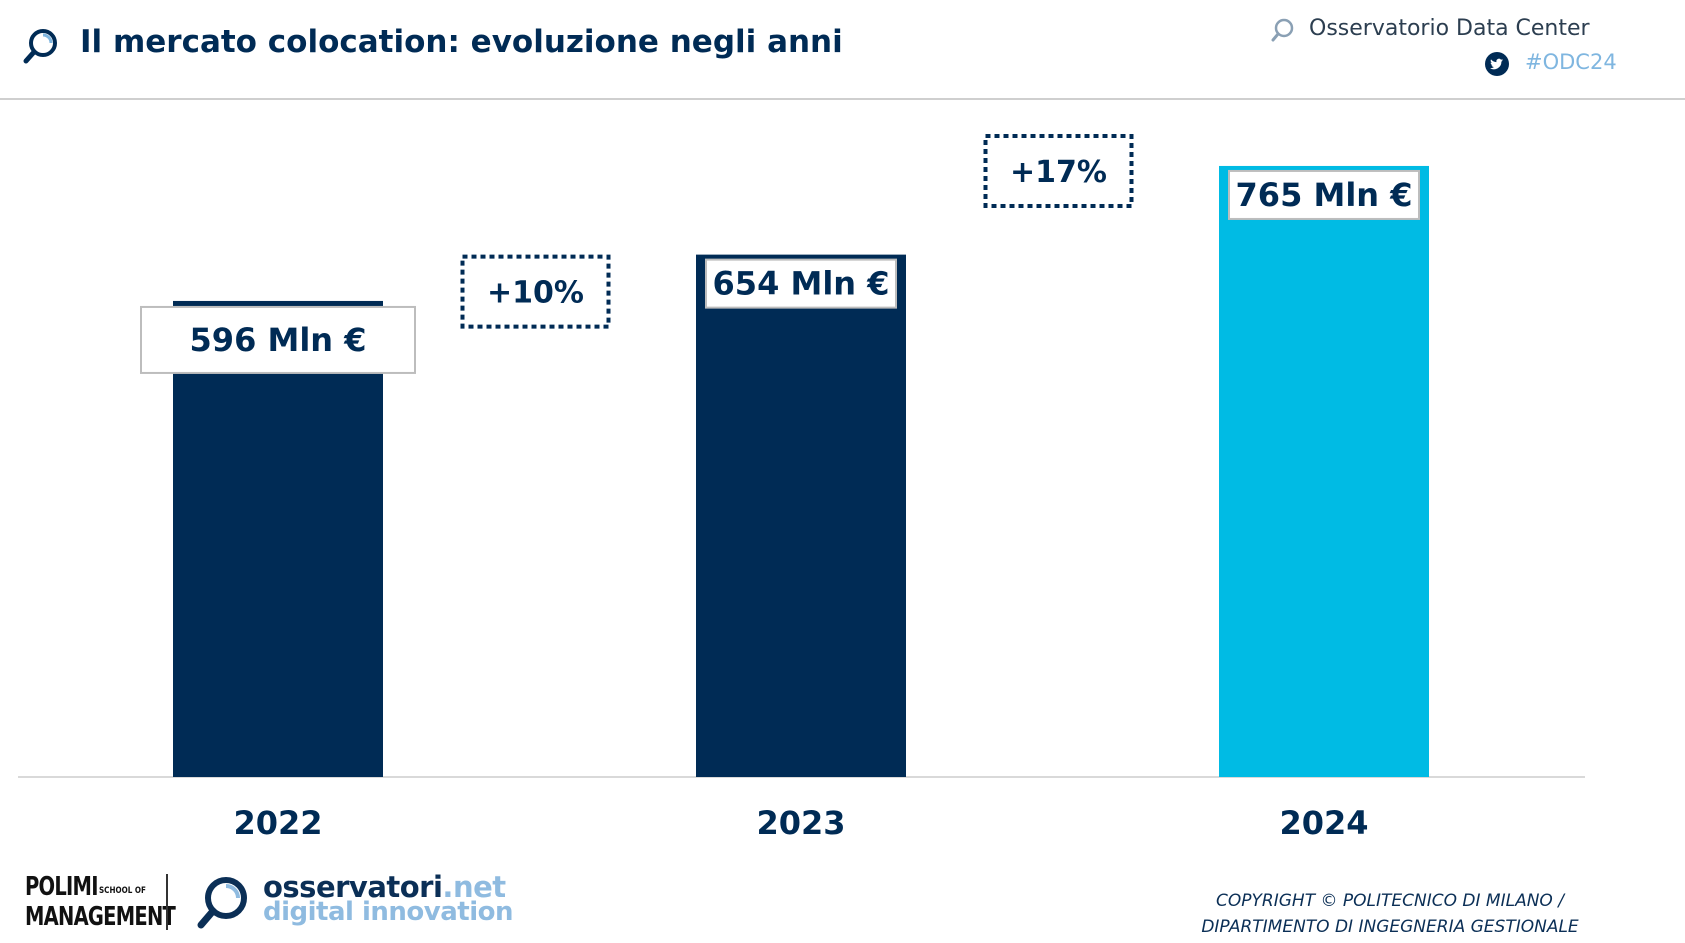 This screenshot has height=943, width=1685. Describe the element at coordinates (1390, 901) in the screenshot. I see `copyright-line1: COPYRIGHT © POLITECNICO DI MILANO /` at that location.